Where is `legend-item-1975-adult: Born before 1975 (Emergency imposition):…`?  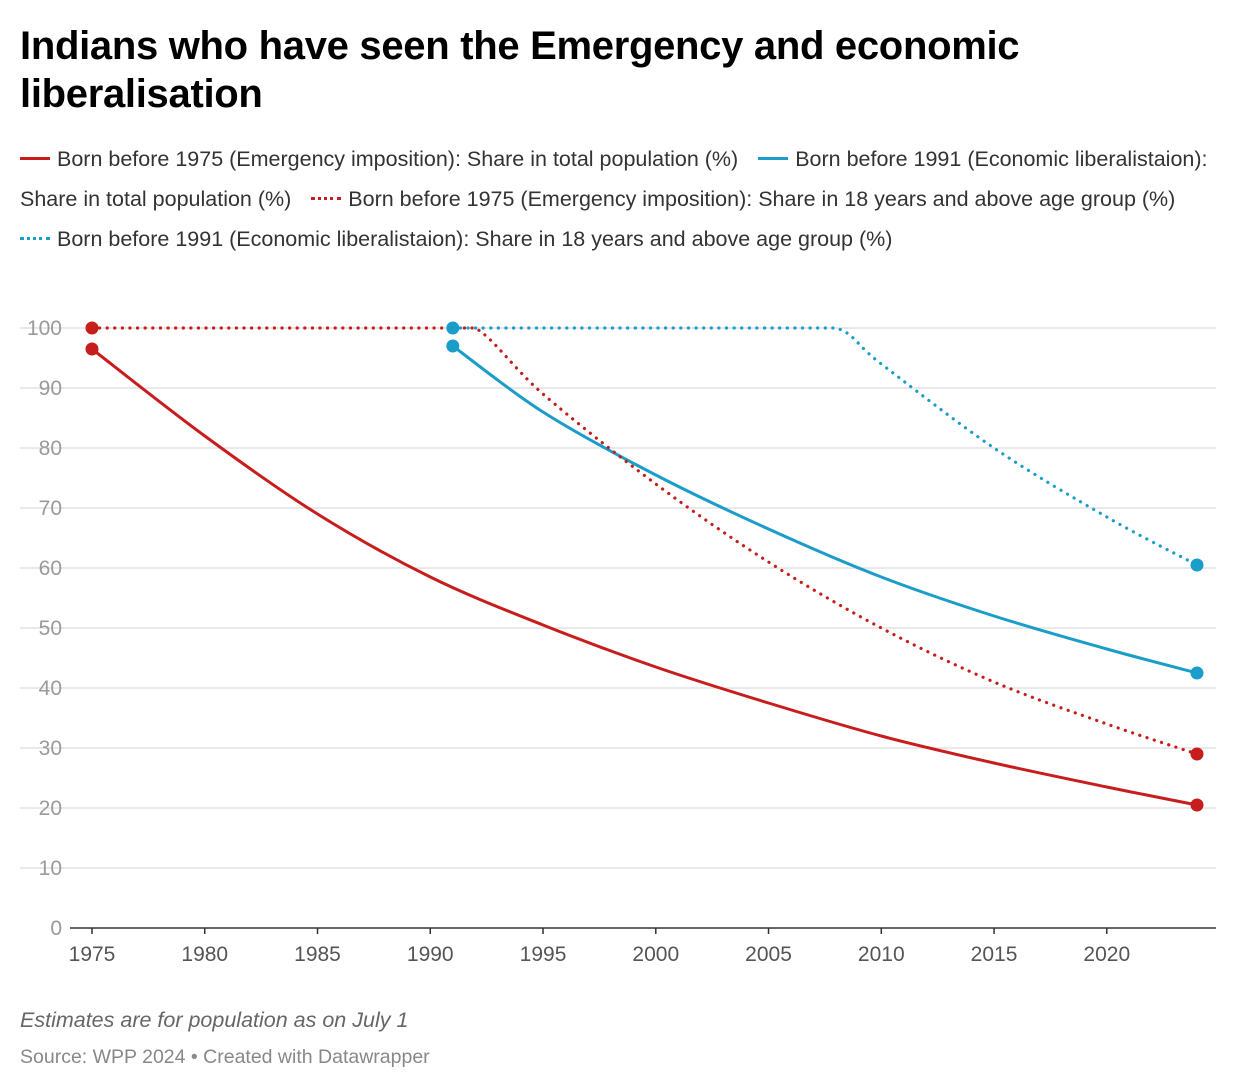 legend-item-1975-adult: Born before 1975 (Emergency imposition):… is located at coordinates (743, 199).